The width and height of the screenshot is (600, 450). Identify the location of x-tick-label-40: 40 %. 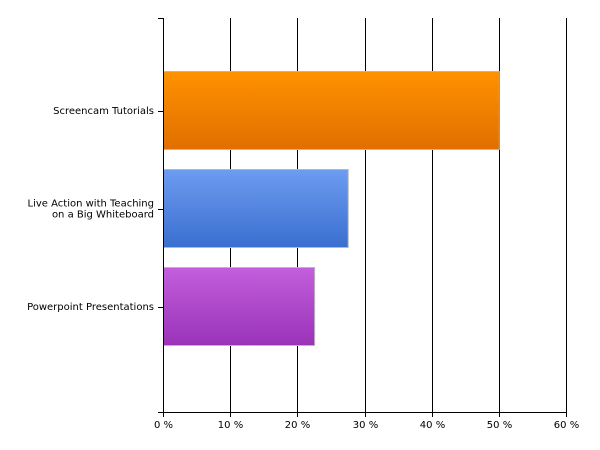
(432, 425).